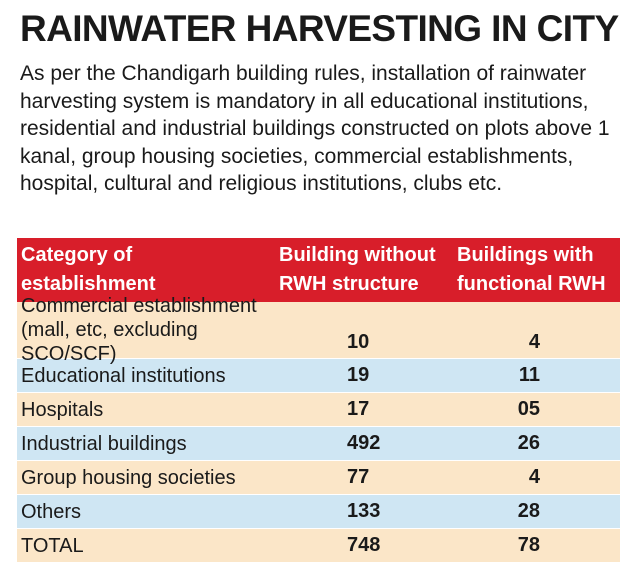 The image size is (640, 569). I want to click on header-with-rwh: Buildings with functional RWH, so click(531, 269).